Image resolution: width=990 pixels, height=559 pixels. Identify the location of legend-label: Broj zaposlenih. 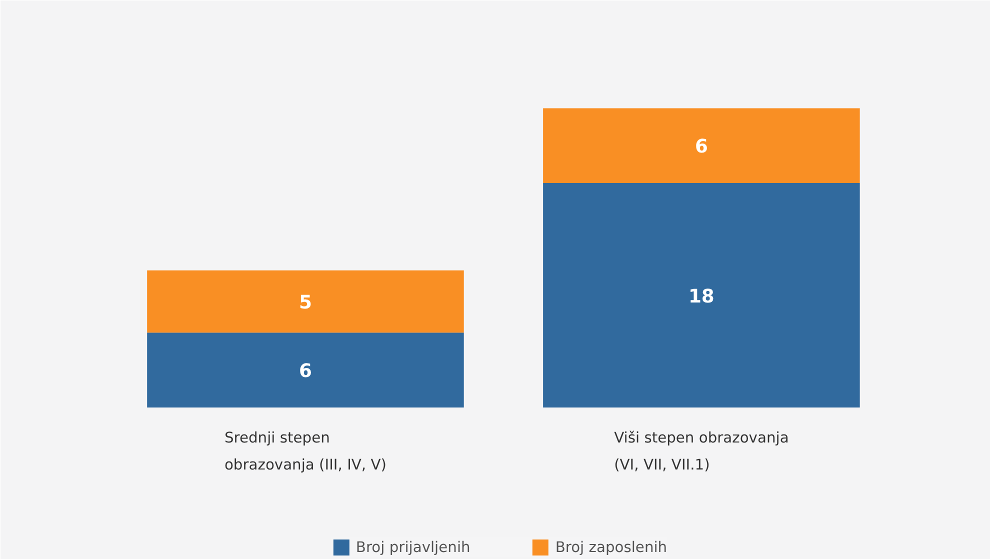
(611, 547).